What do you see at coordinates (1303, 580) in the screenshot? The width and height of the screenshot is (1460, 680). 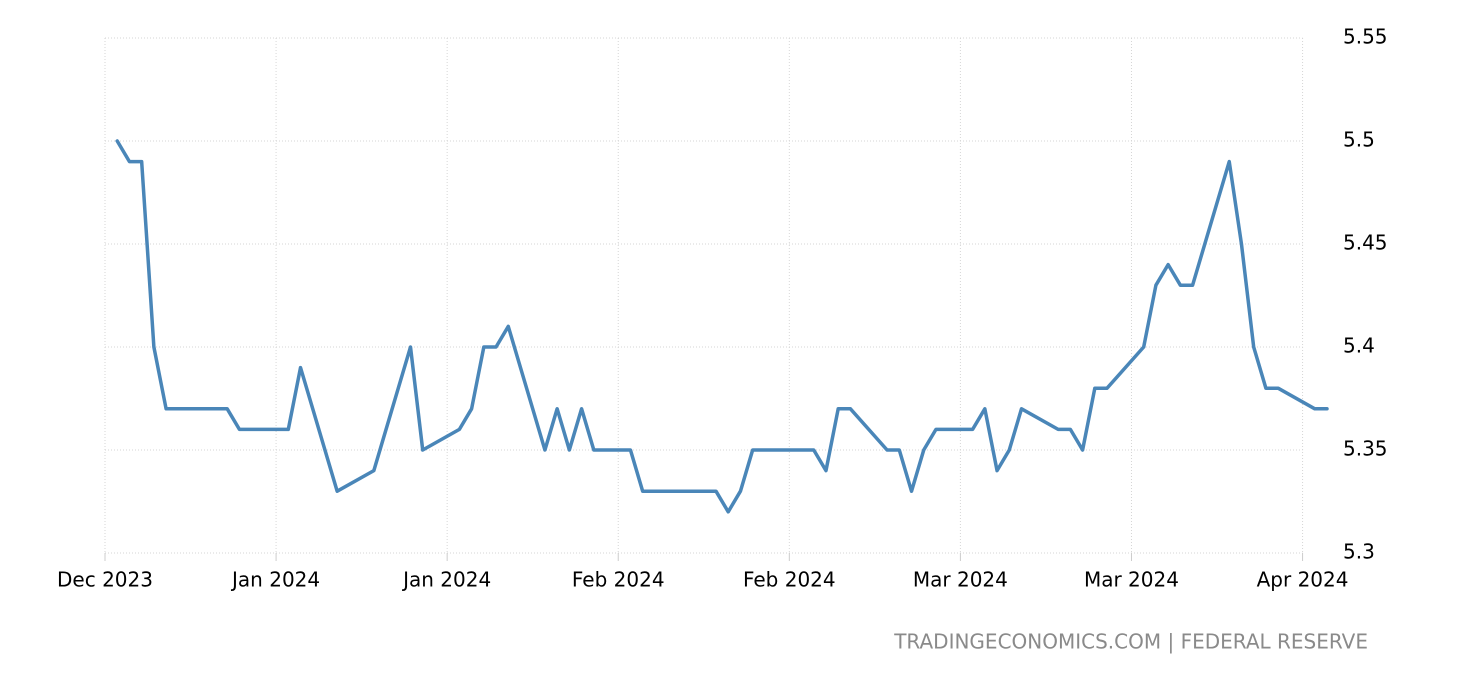 I see `x-tick-label: Apr 2024` at bounding box center [1303, 580].